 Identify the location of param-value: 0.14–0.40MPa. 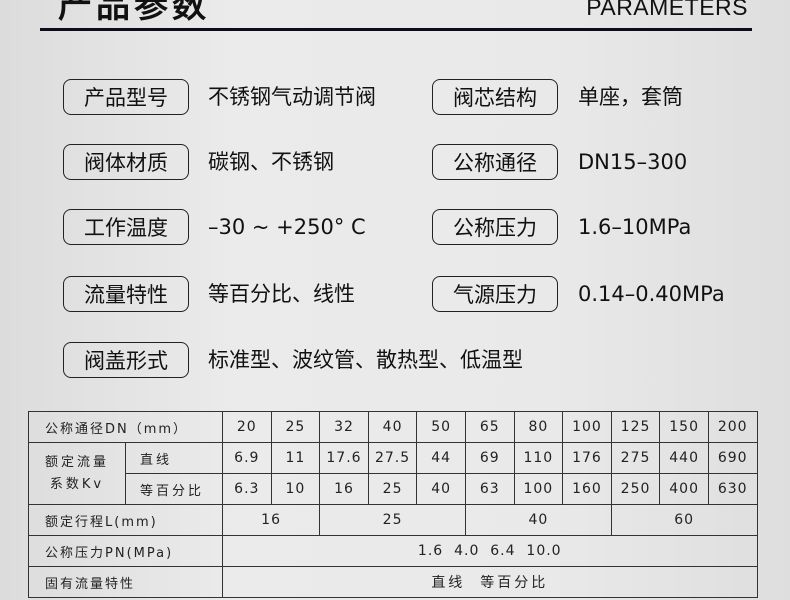
(651, 294).